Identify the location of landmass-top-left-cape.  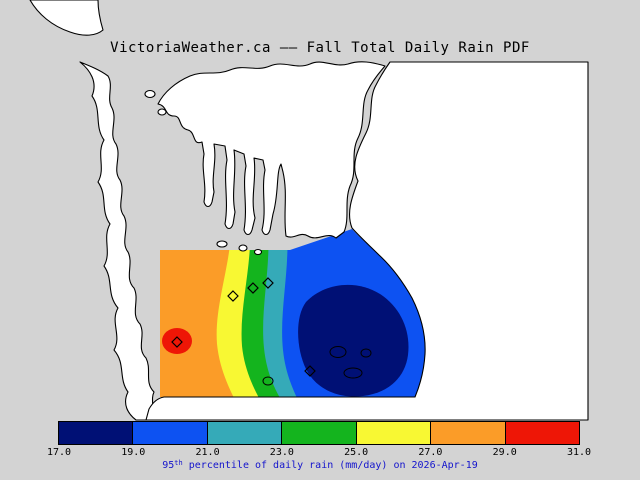
(66, 18).